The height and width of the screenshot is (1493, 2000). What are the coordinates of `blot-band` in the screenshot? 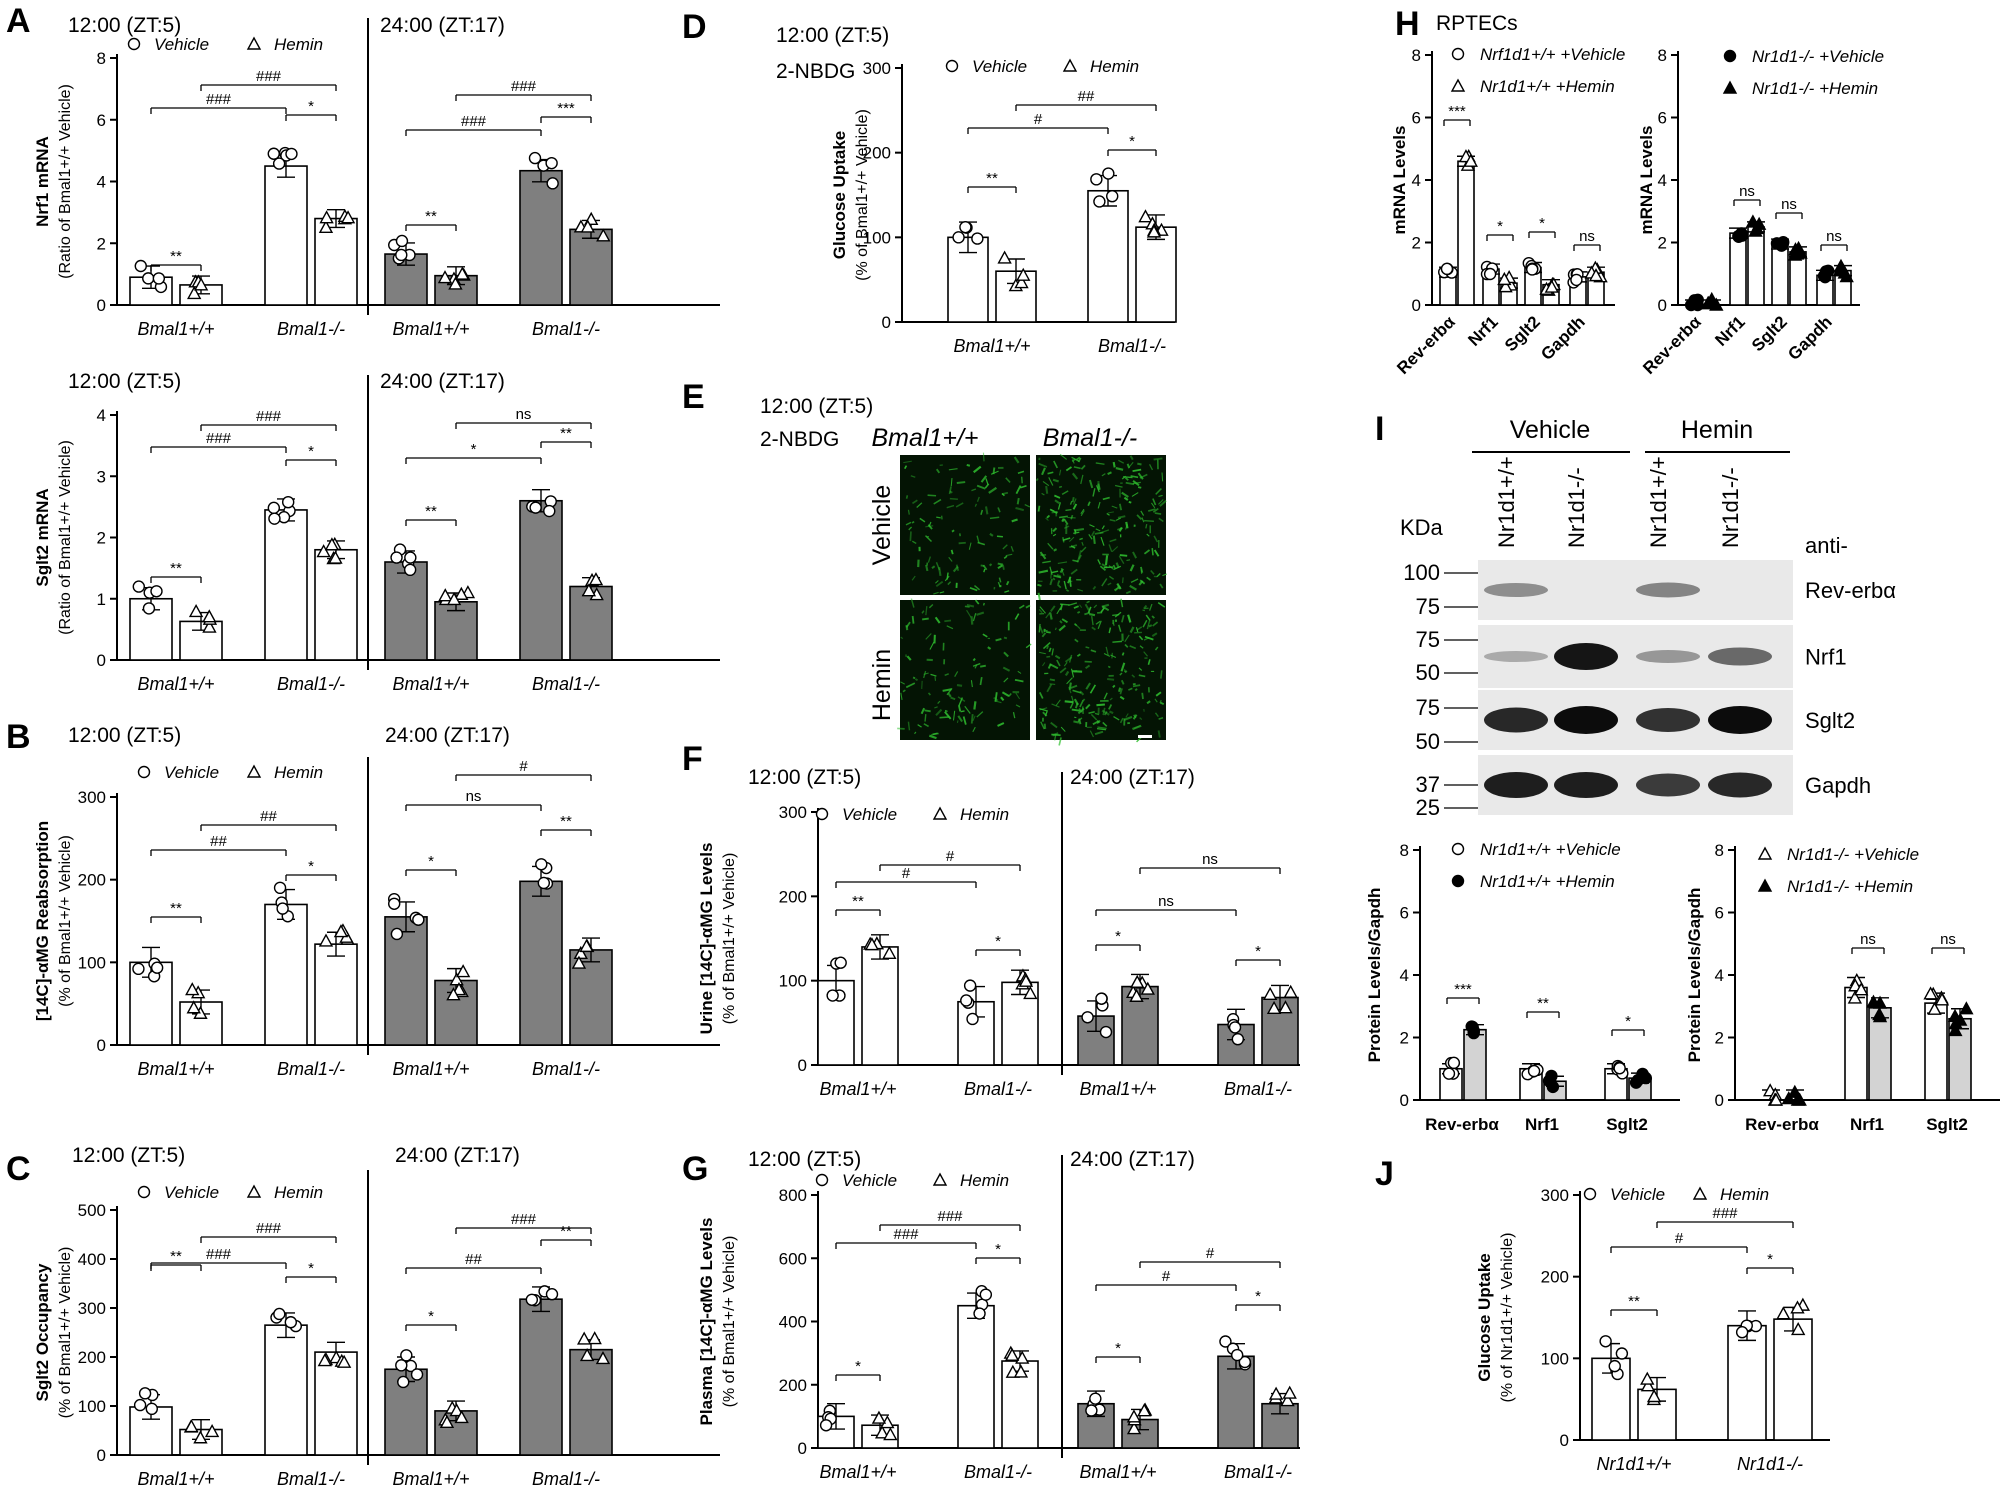 It's located at (1516, 656).